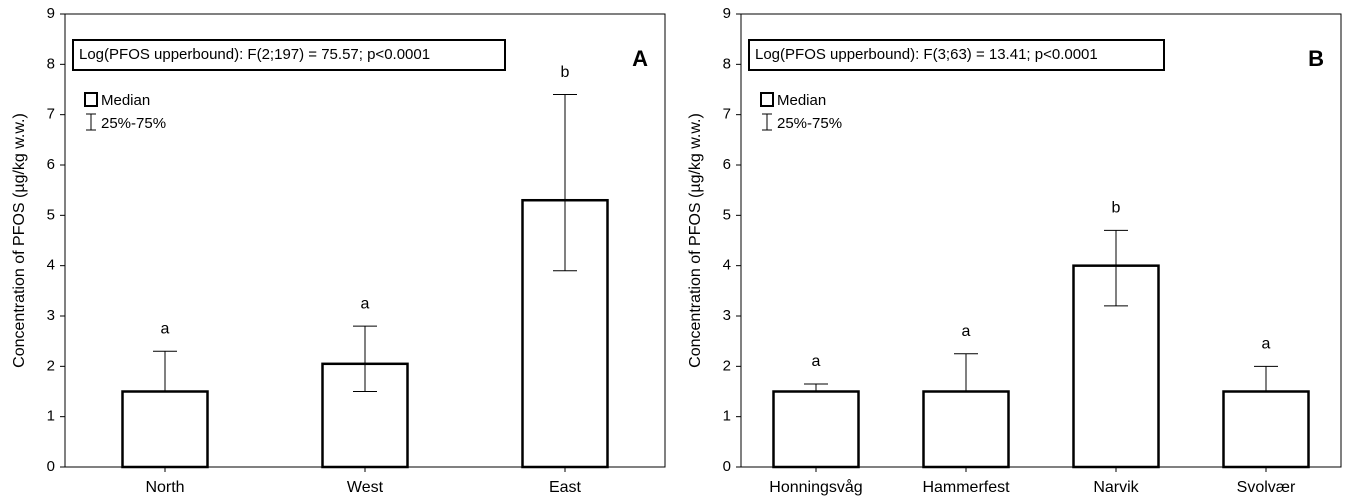 This screenshot has height=497, width=1357. What do you see at coordinates (966, 487) in the screenshot?
I see `x-tick-label: Hammerfest` at bounding box center [966, 487].